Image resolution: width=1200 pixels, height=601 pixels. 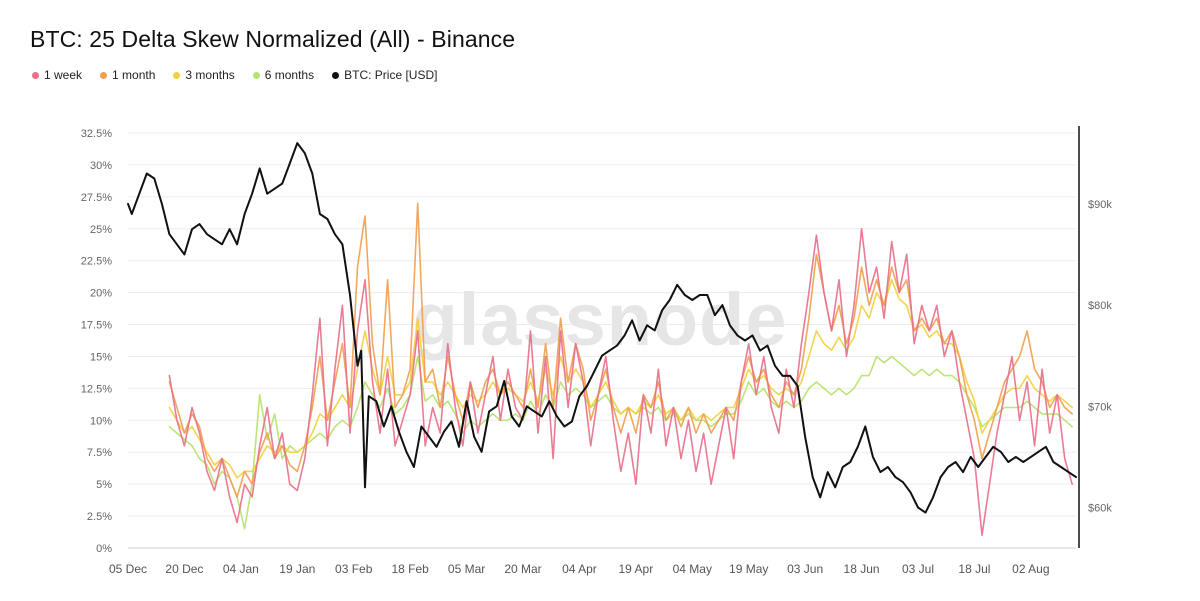 What do you see at coordinates (101, 357) in the screenshot?
I see `y-tick-label-left: 15%` at bounding box center [101, 357].